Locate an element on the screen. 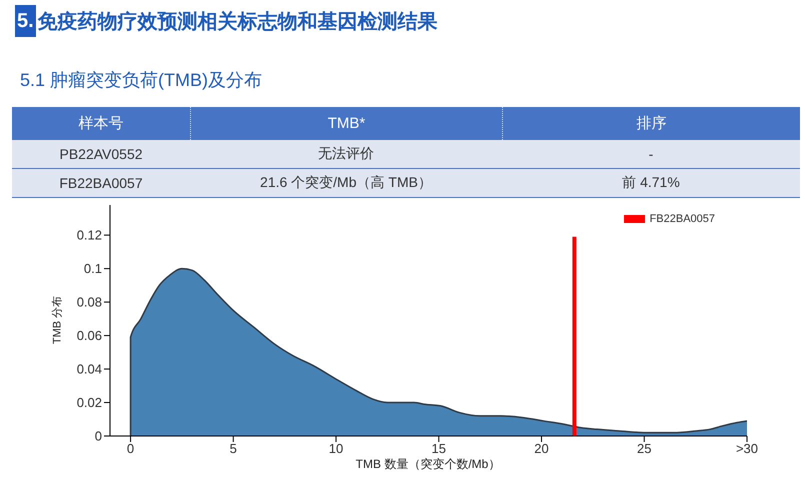 Image resolution: width=811 pixels, height=478 pixels. text: TMB* is located at coordinates (346, 123).